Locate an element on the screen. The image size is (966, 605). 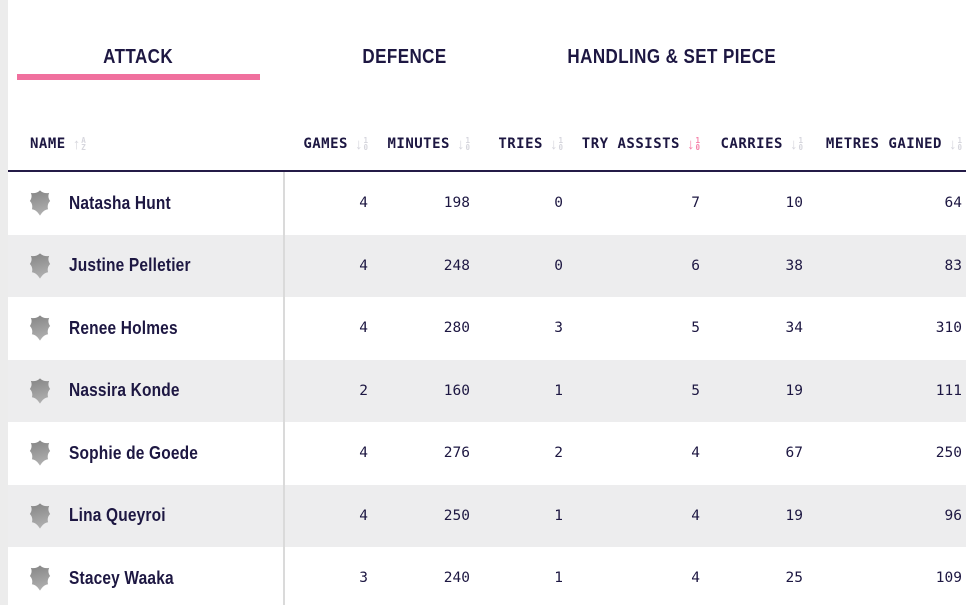
table-row: Natasha Hunt 4 198 0 7 10 64 is located at coordinates (487, 203).